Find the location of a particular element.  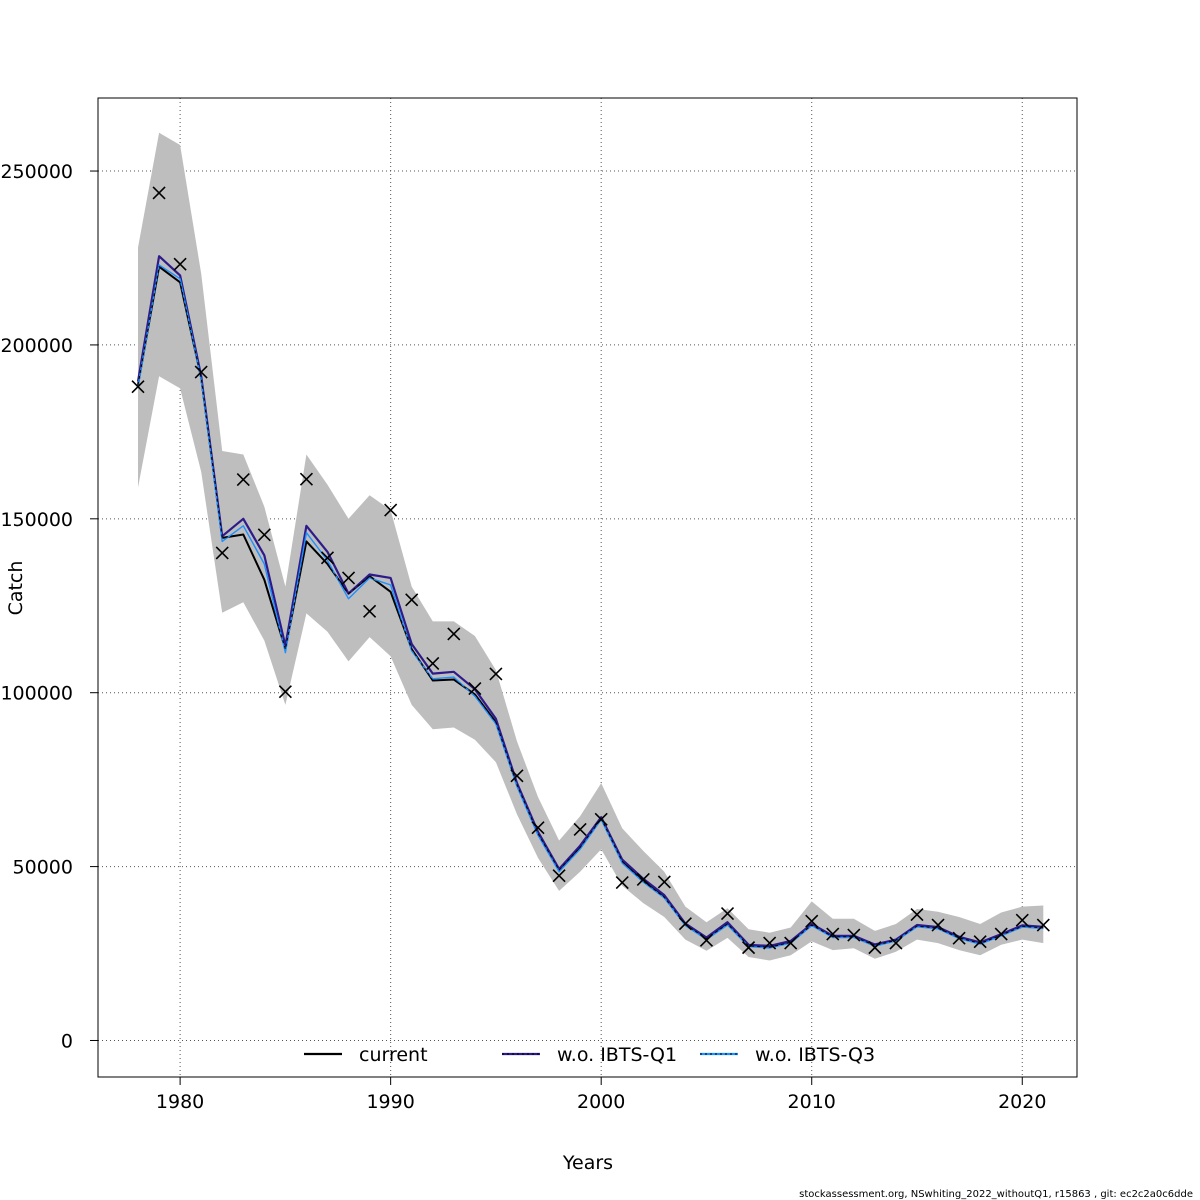

y-tick-label: 100000 is located at coordinates (36, 694).